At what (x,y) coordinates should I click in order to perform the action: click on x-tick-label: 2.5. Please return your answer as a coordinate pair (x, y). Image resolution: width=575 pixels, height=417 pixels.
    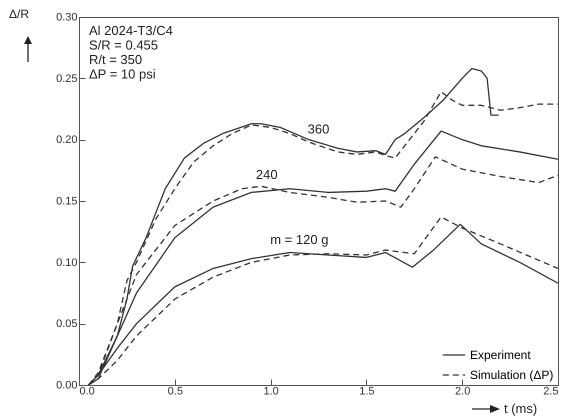
    Looking at the image, I should click on (550, 392).